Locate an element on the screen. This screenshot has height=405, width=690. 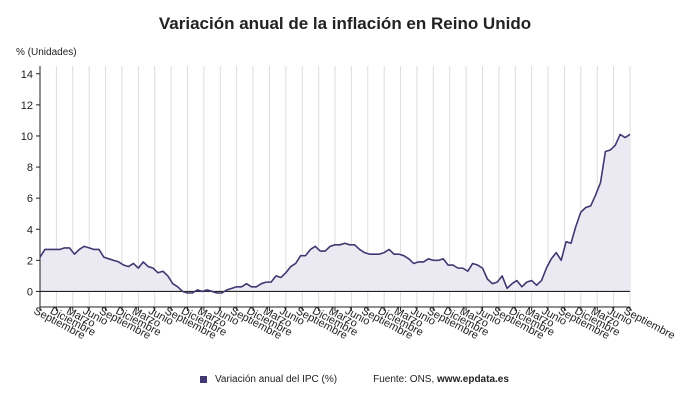
legend-swatch is located at coordinates (203, 379).